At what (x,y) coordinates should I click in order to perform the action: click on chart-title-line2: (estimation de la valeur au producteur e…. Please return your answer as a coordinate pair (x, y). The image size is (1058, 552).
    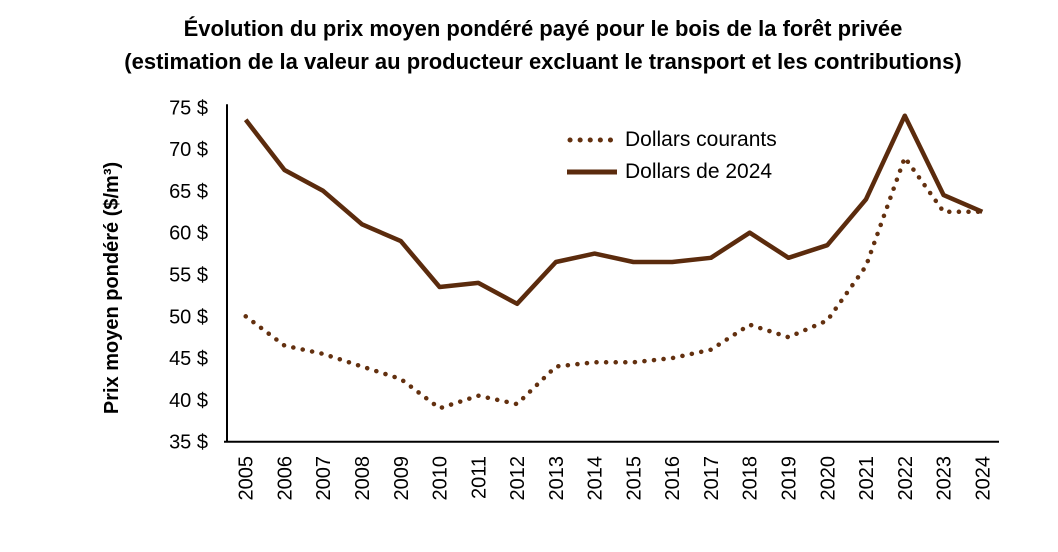
    Looking at the image, I should click on (543, 61).